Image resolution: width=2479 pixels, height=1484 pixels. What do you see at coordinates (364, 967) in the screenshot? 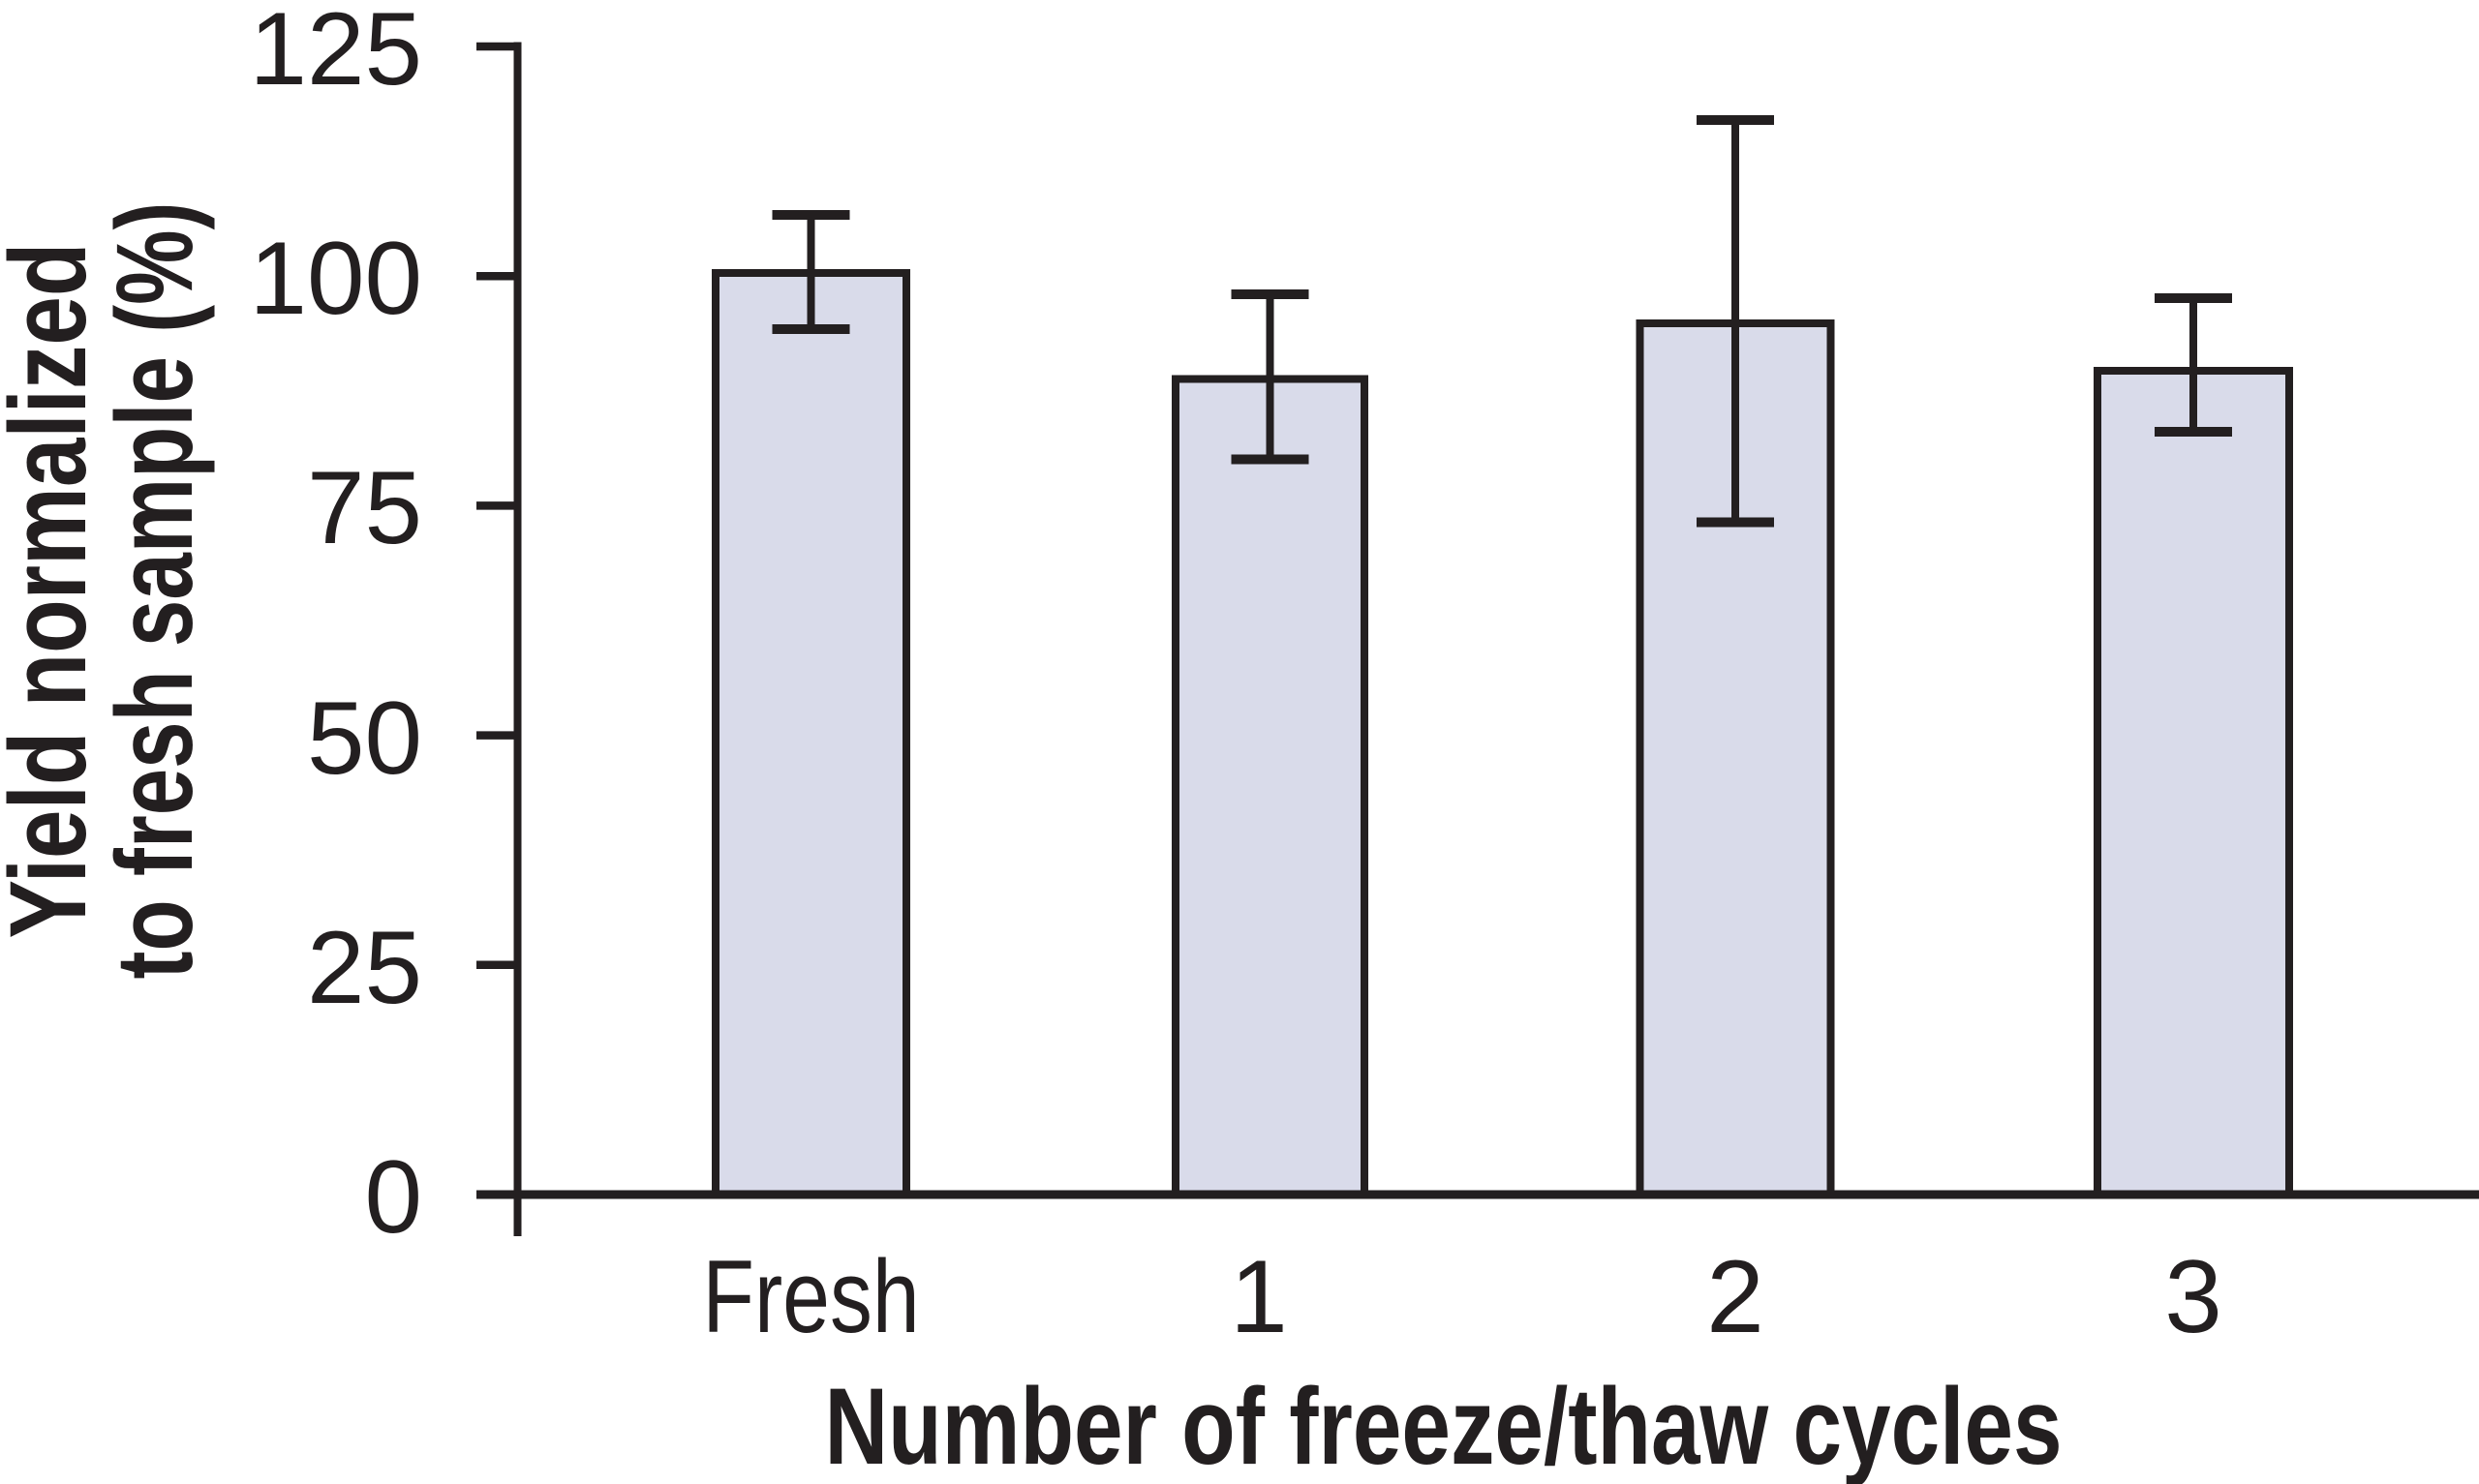
I see `svg-text: 25` at bounding box center [364, 967].